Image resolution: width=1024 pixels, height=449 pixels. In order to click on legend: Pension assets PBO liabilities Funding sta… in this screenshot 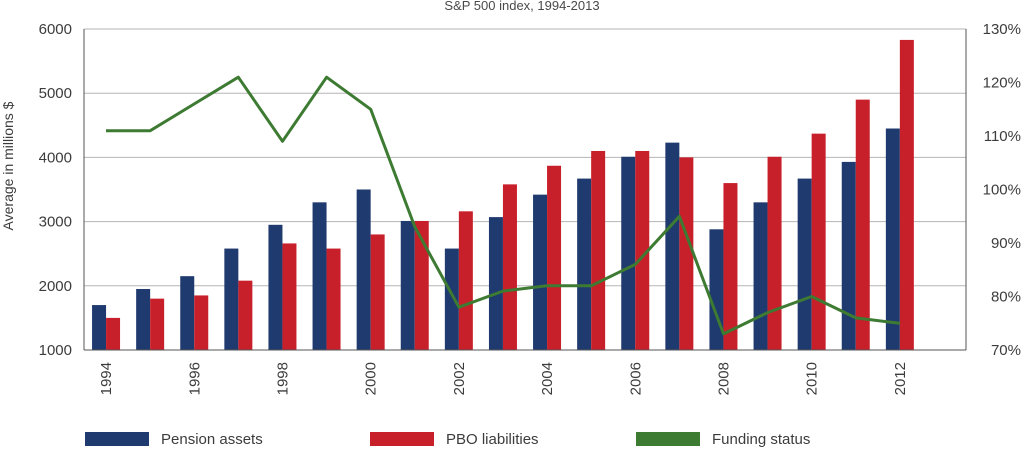, I will do `click(447, 439)`.